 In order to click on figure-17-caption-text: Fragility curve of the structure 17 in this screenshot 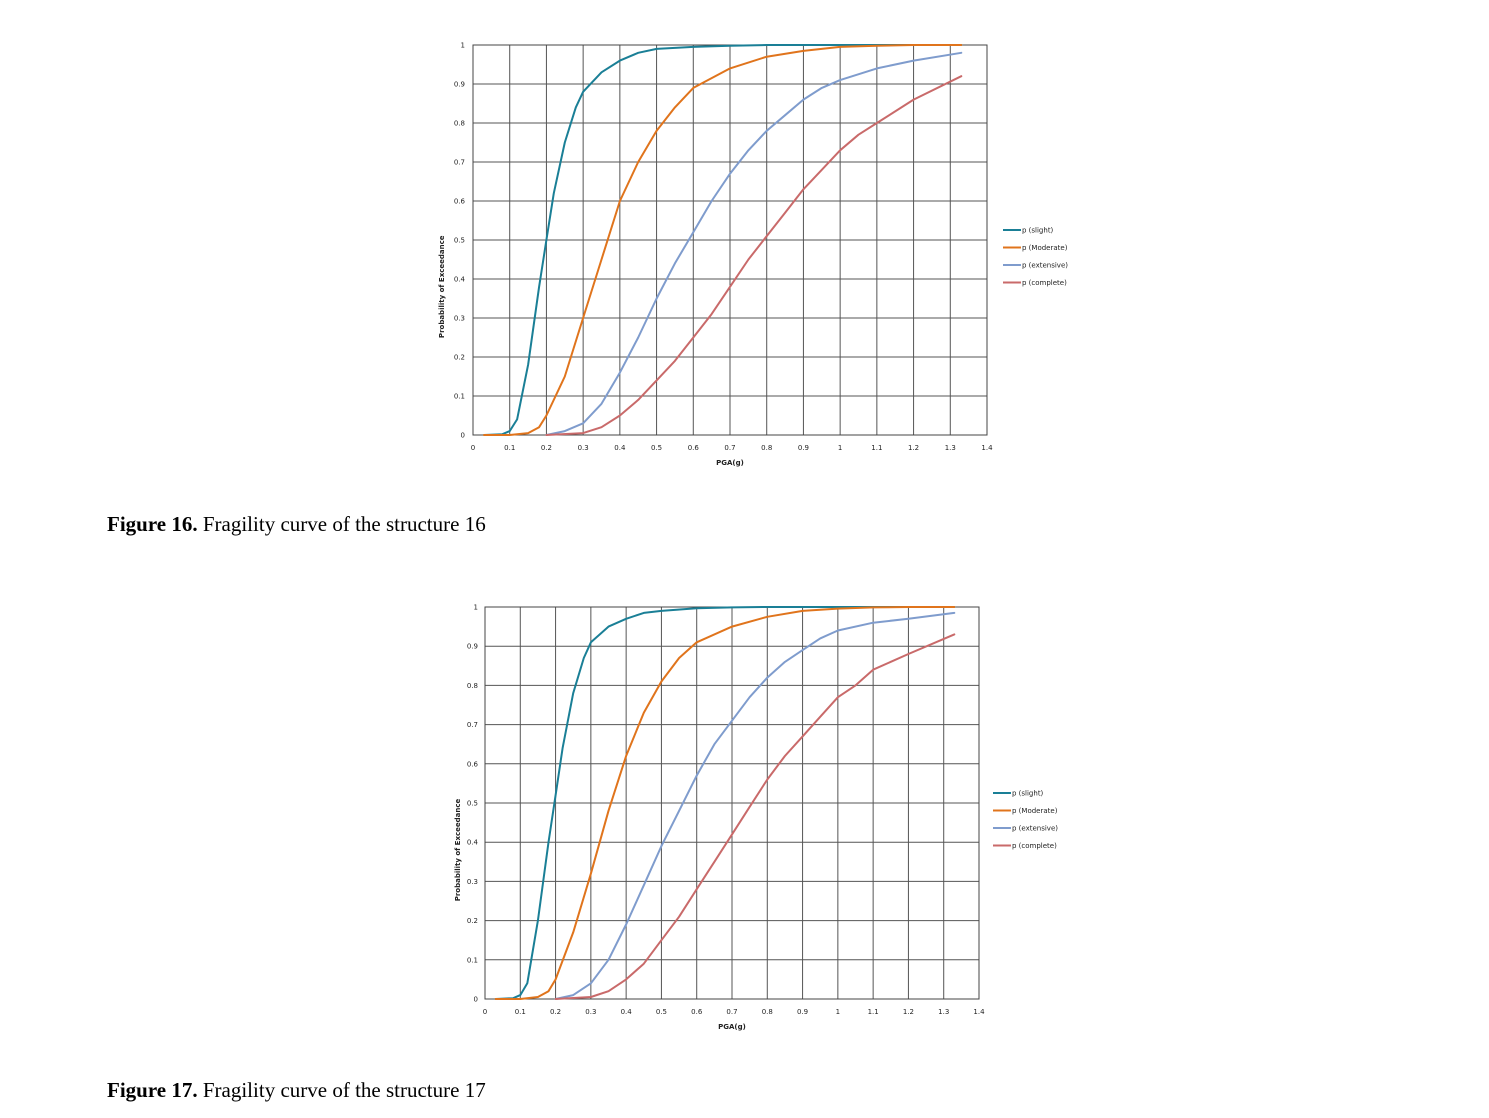, I will do `click(344, 1090)`.